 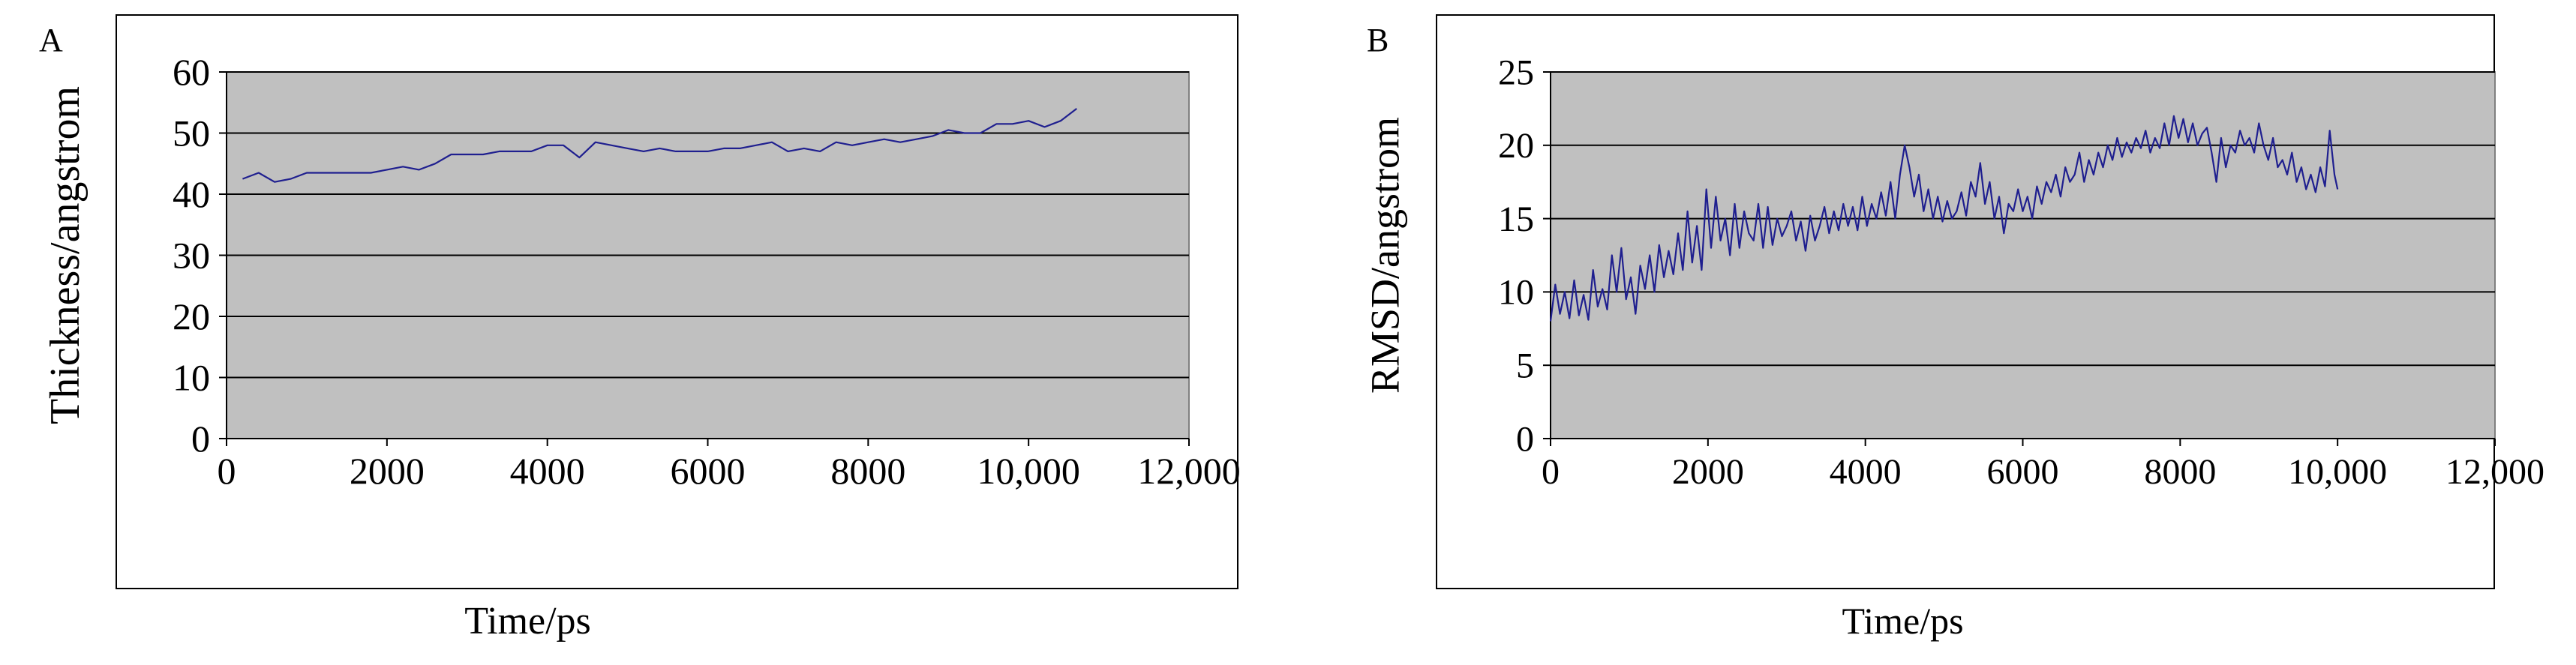 What do you see at coordinates (1525, 366) in the screenshot?
I see `y-tick-label: 5` at bounding box center [1525, 366].